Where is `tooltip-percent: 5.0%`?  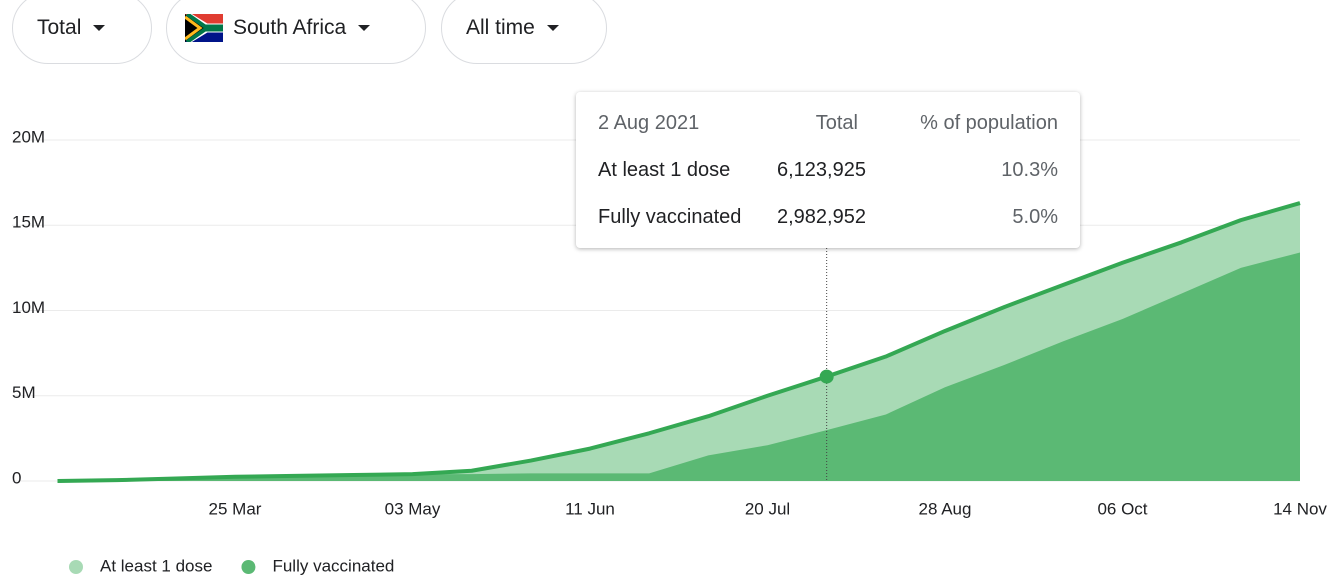
tooltip-percent: 5.0% is located at coordinates (1035, 217).